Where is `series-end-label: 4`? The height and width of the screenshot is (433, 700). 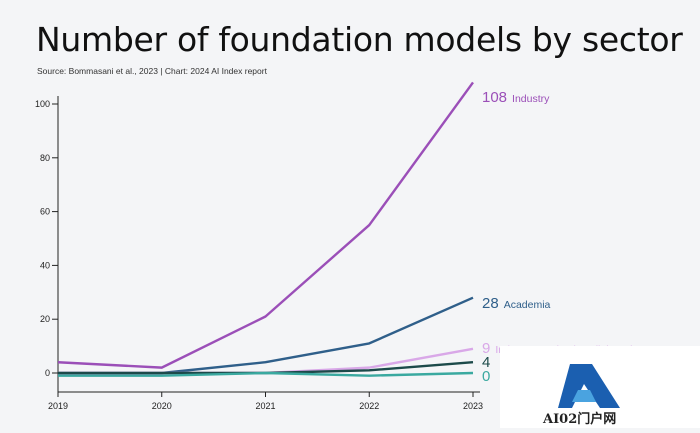 series-end-label: 4 is located at coordinates (486, 362).